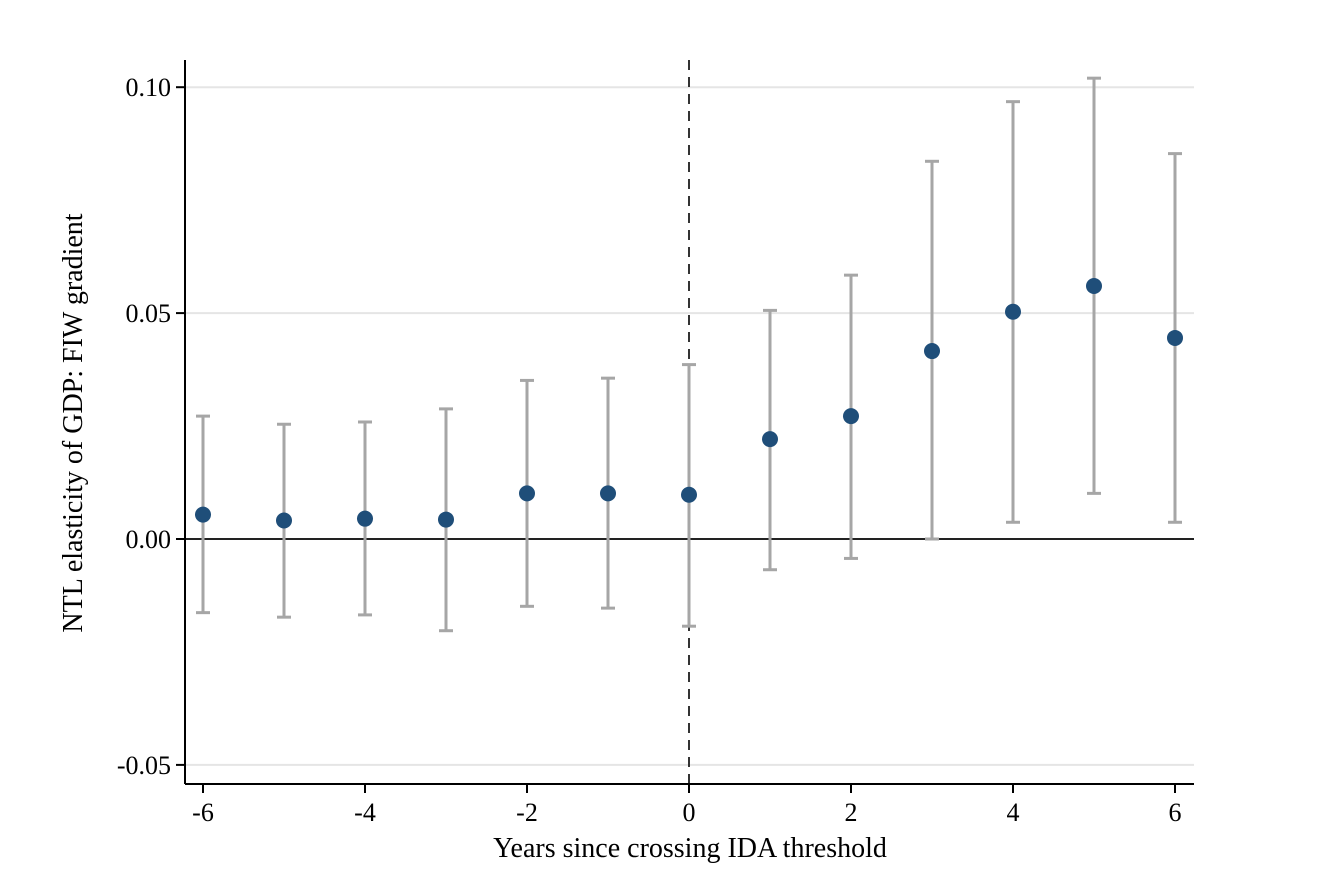 Image resolution: width=1318 pixels, height=896 pixels. I want to click on x-tick-label: -2, so click(527, 812).